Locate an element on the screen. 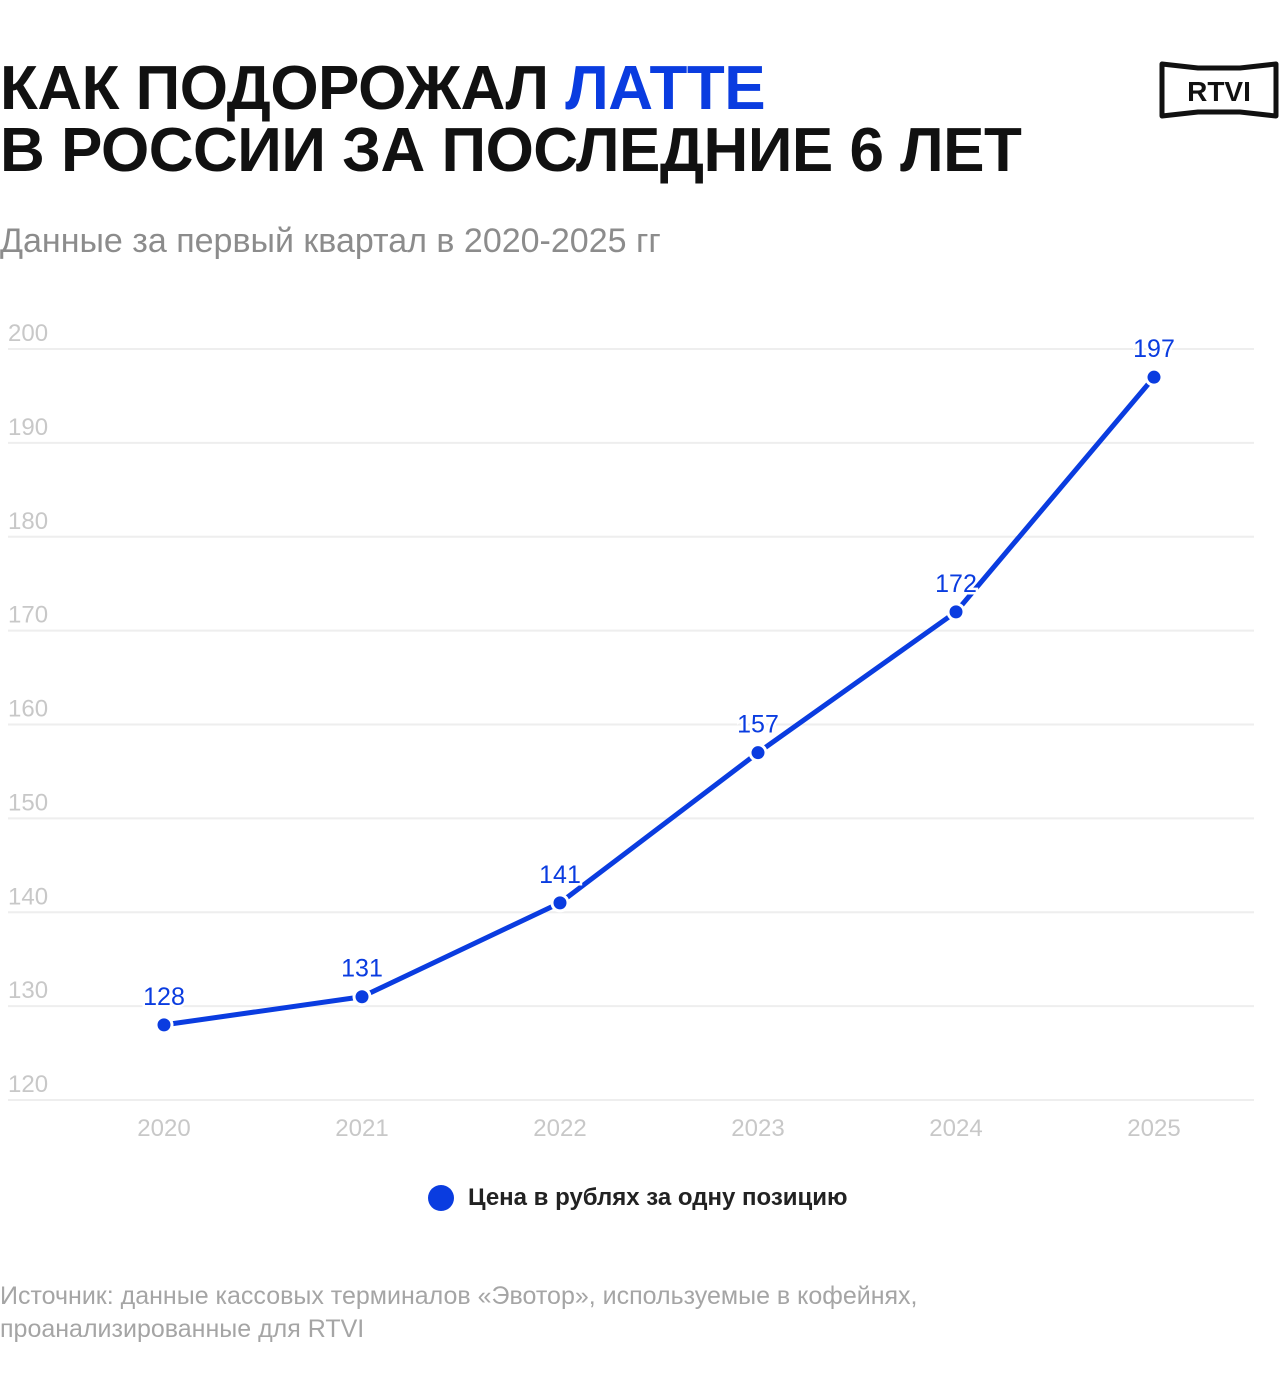  legend-label: Цена в рублях за одну позицию is located at coordinates (658, 1197).